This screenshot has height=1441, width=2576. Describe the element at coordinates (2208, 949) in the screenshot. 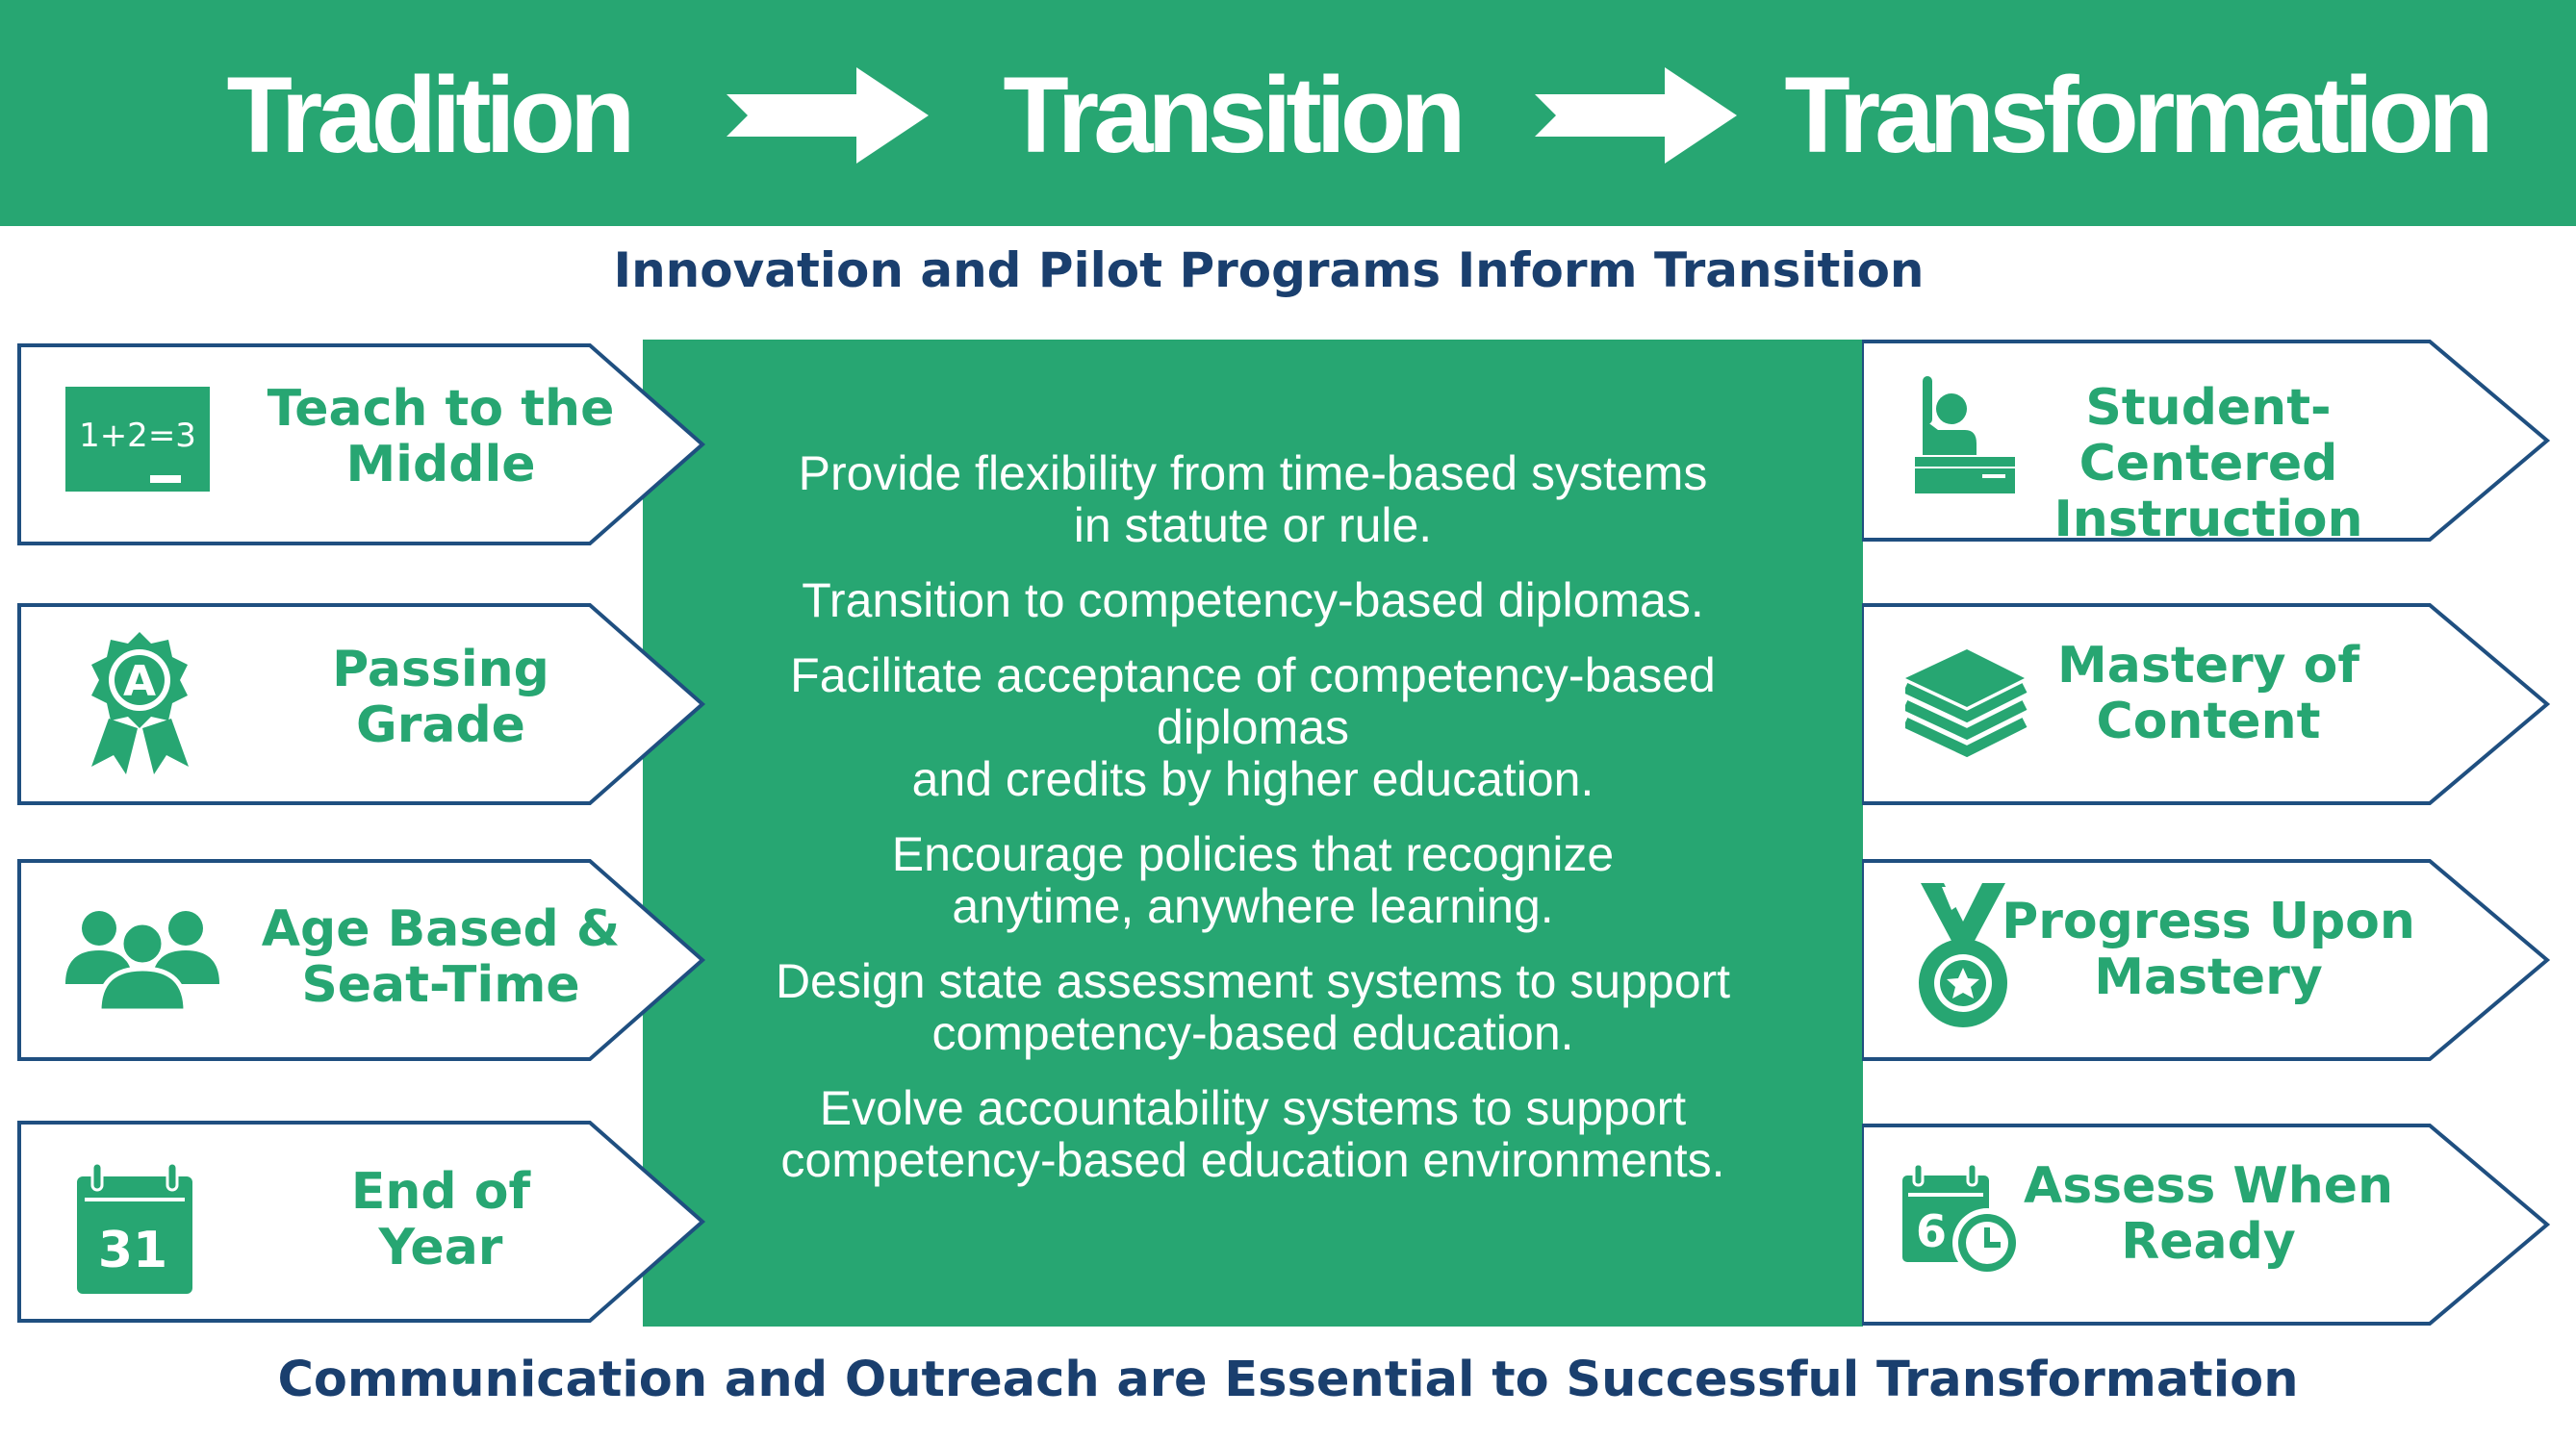

I see `item-label: Progress Upon Mastery` at that location.